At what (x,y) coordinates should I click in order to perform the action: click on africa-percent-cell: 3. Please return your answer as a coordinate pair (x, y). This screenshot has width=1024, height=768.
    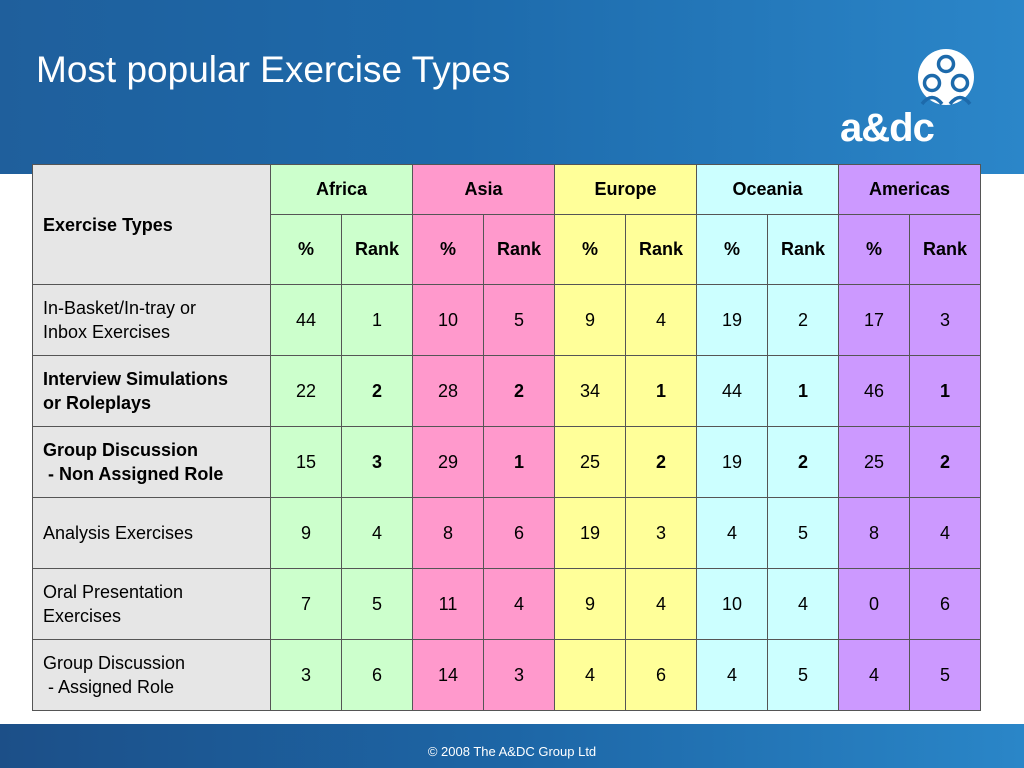
    Looking at the image, I should click on (306, 675).